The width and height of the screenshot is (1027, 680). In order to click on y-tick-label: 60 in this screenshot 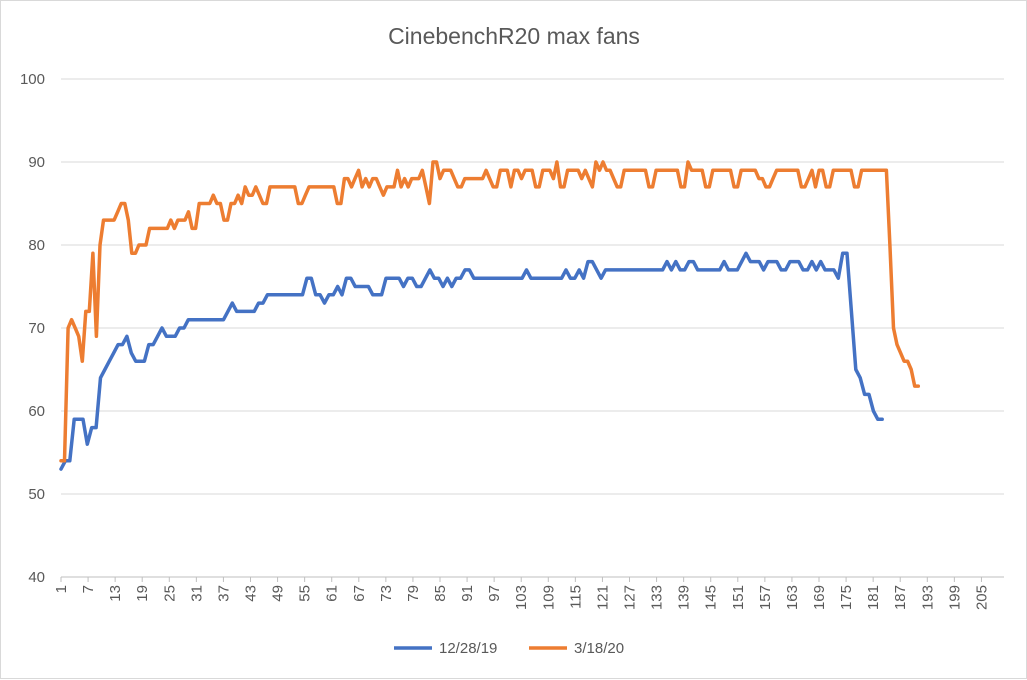, I will do `click(36, 411)`.